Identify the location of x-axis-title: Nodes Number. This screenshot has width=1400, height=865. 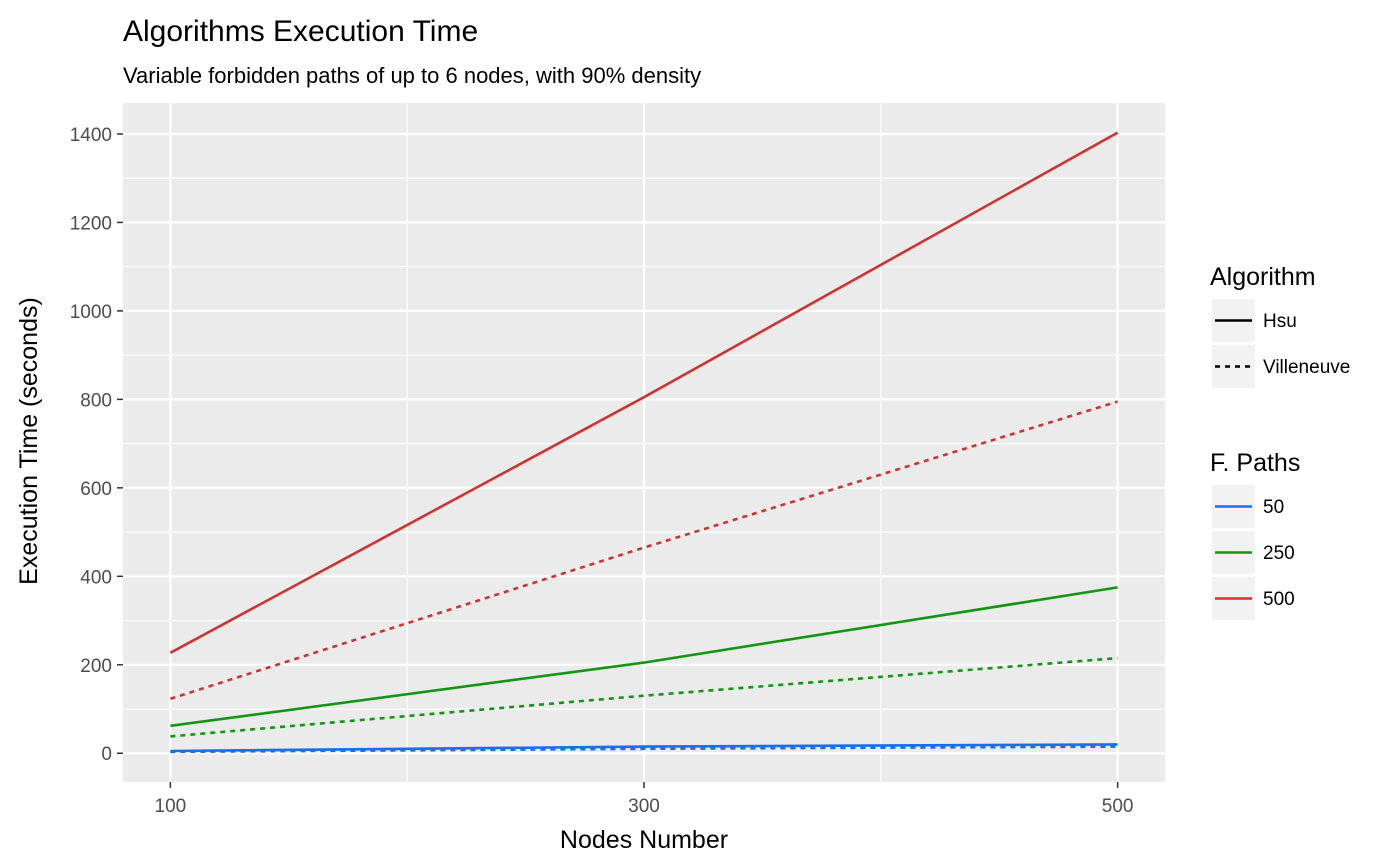
(644, 840).